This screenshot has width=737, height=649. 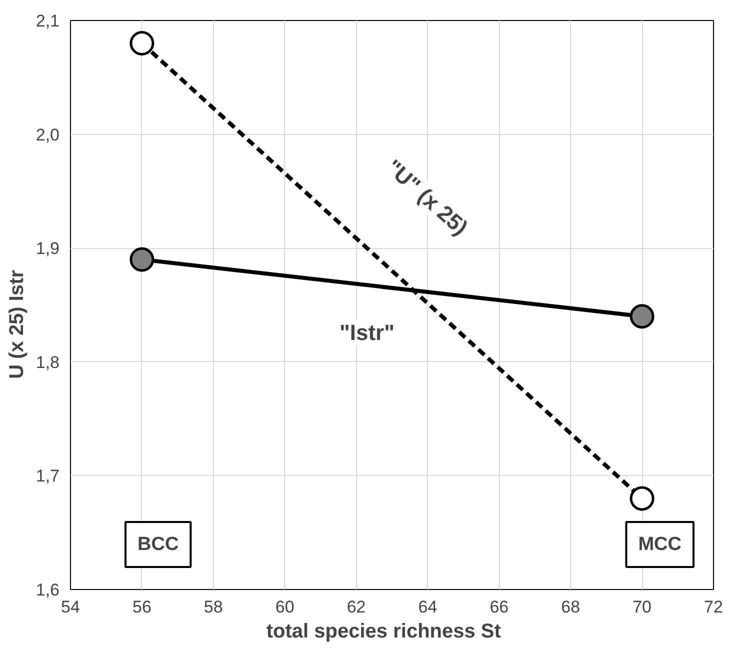 I want to click on x-tick-label: 64, so click(x=428, y=607).